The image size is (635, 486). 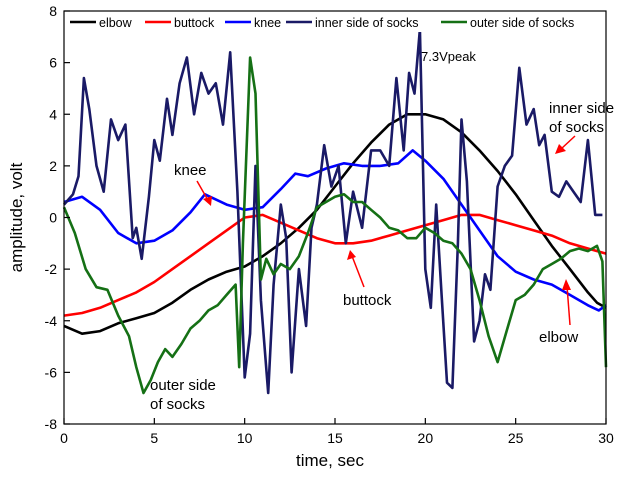 I want to click on annotation-inner-side-line2: of socks, so click(x=576, y=127).